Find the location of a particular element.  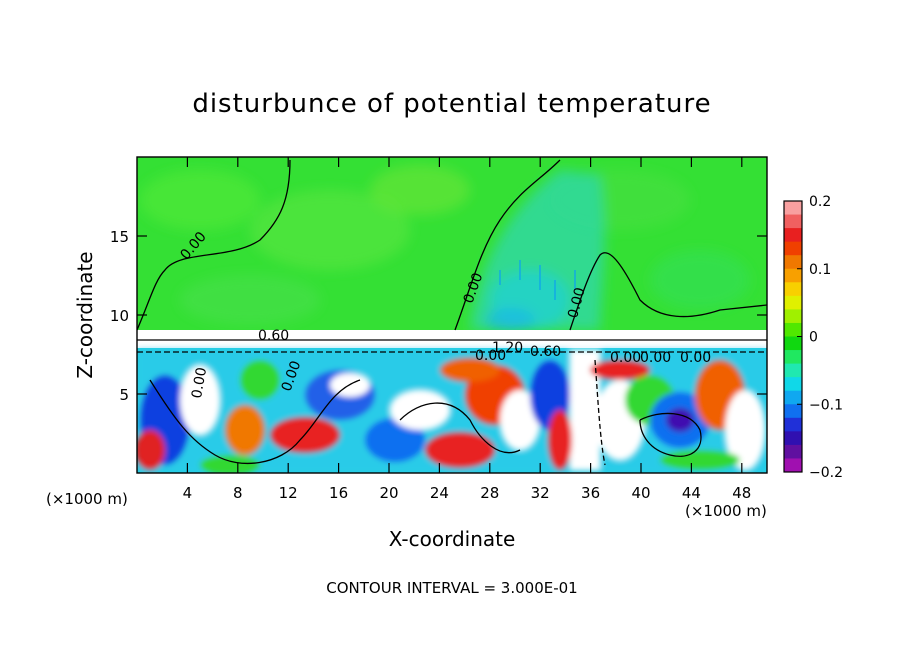

x-tick-label: 28 is located at coordinates (489, 493).